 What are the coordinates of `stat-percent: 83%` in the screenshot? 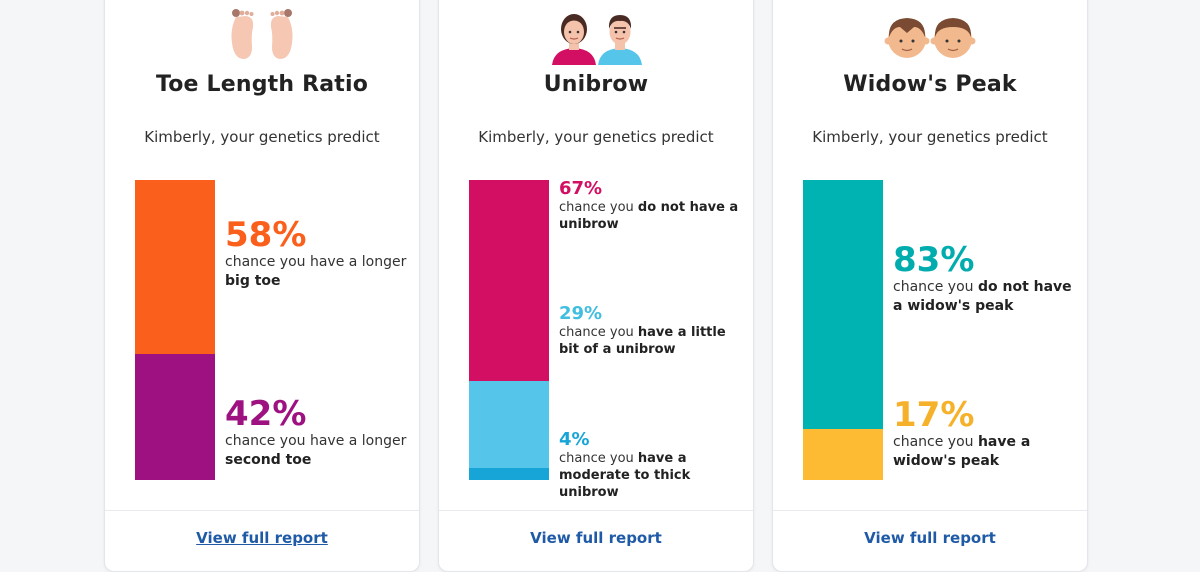 It's located at (934, 260).